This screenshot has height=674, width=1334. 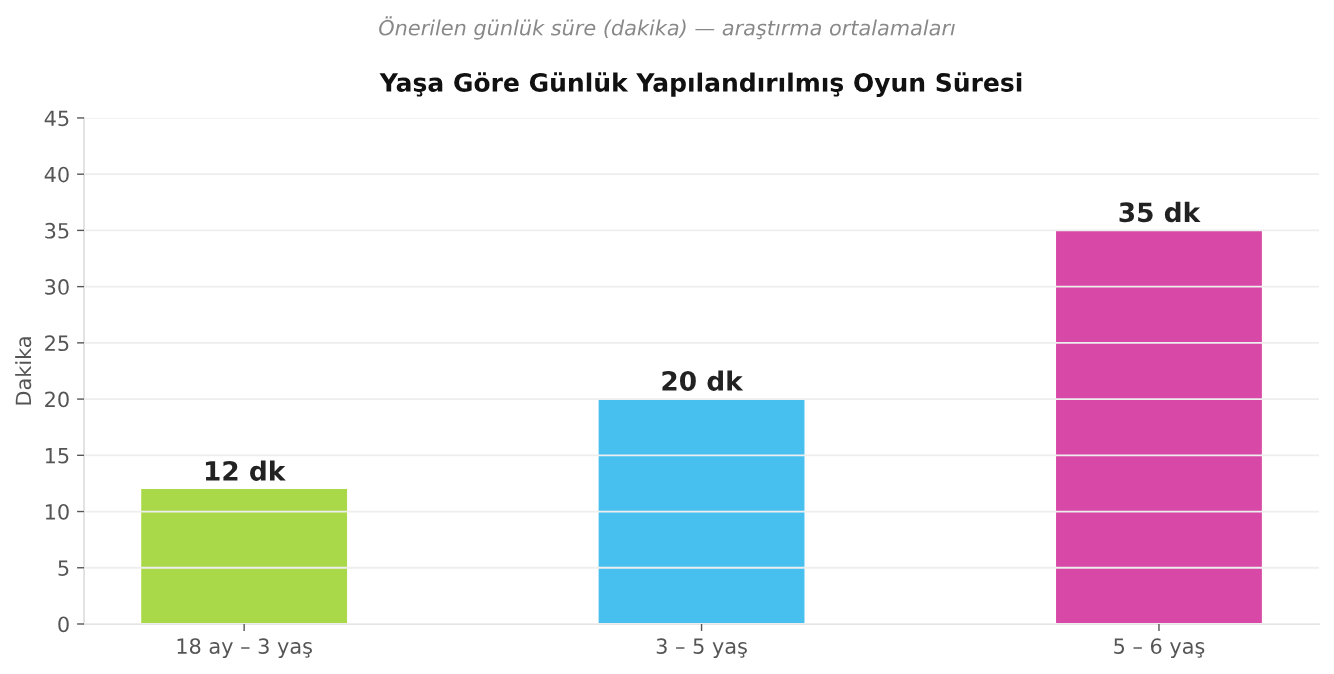 What do you see at coordinates (23, 371) in the screenshot?
I see `y-axis-title: Dakika` at bounding box center [23, 371].